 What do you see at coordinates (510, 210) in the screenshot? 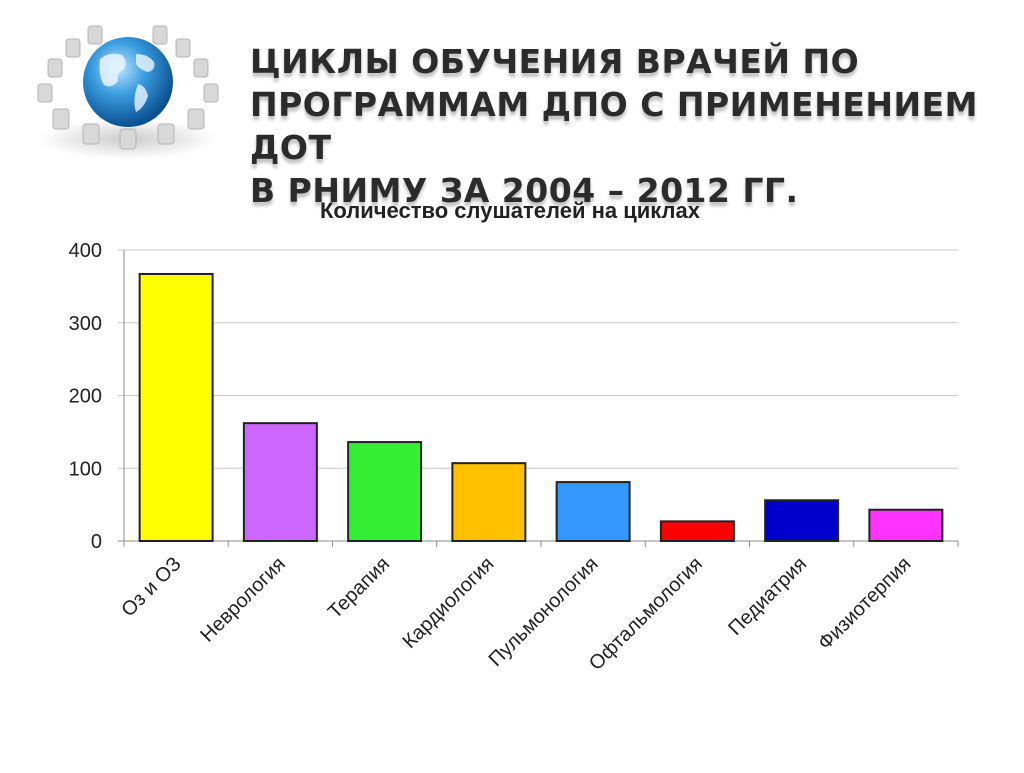
I see `chart-title: Количество слушателей на циклах` at bounding box center [510, 210].